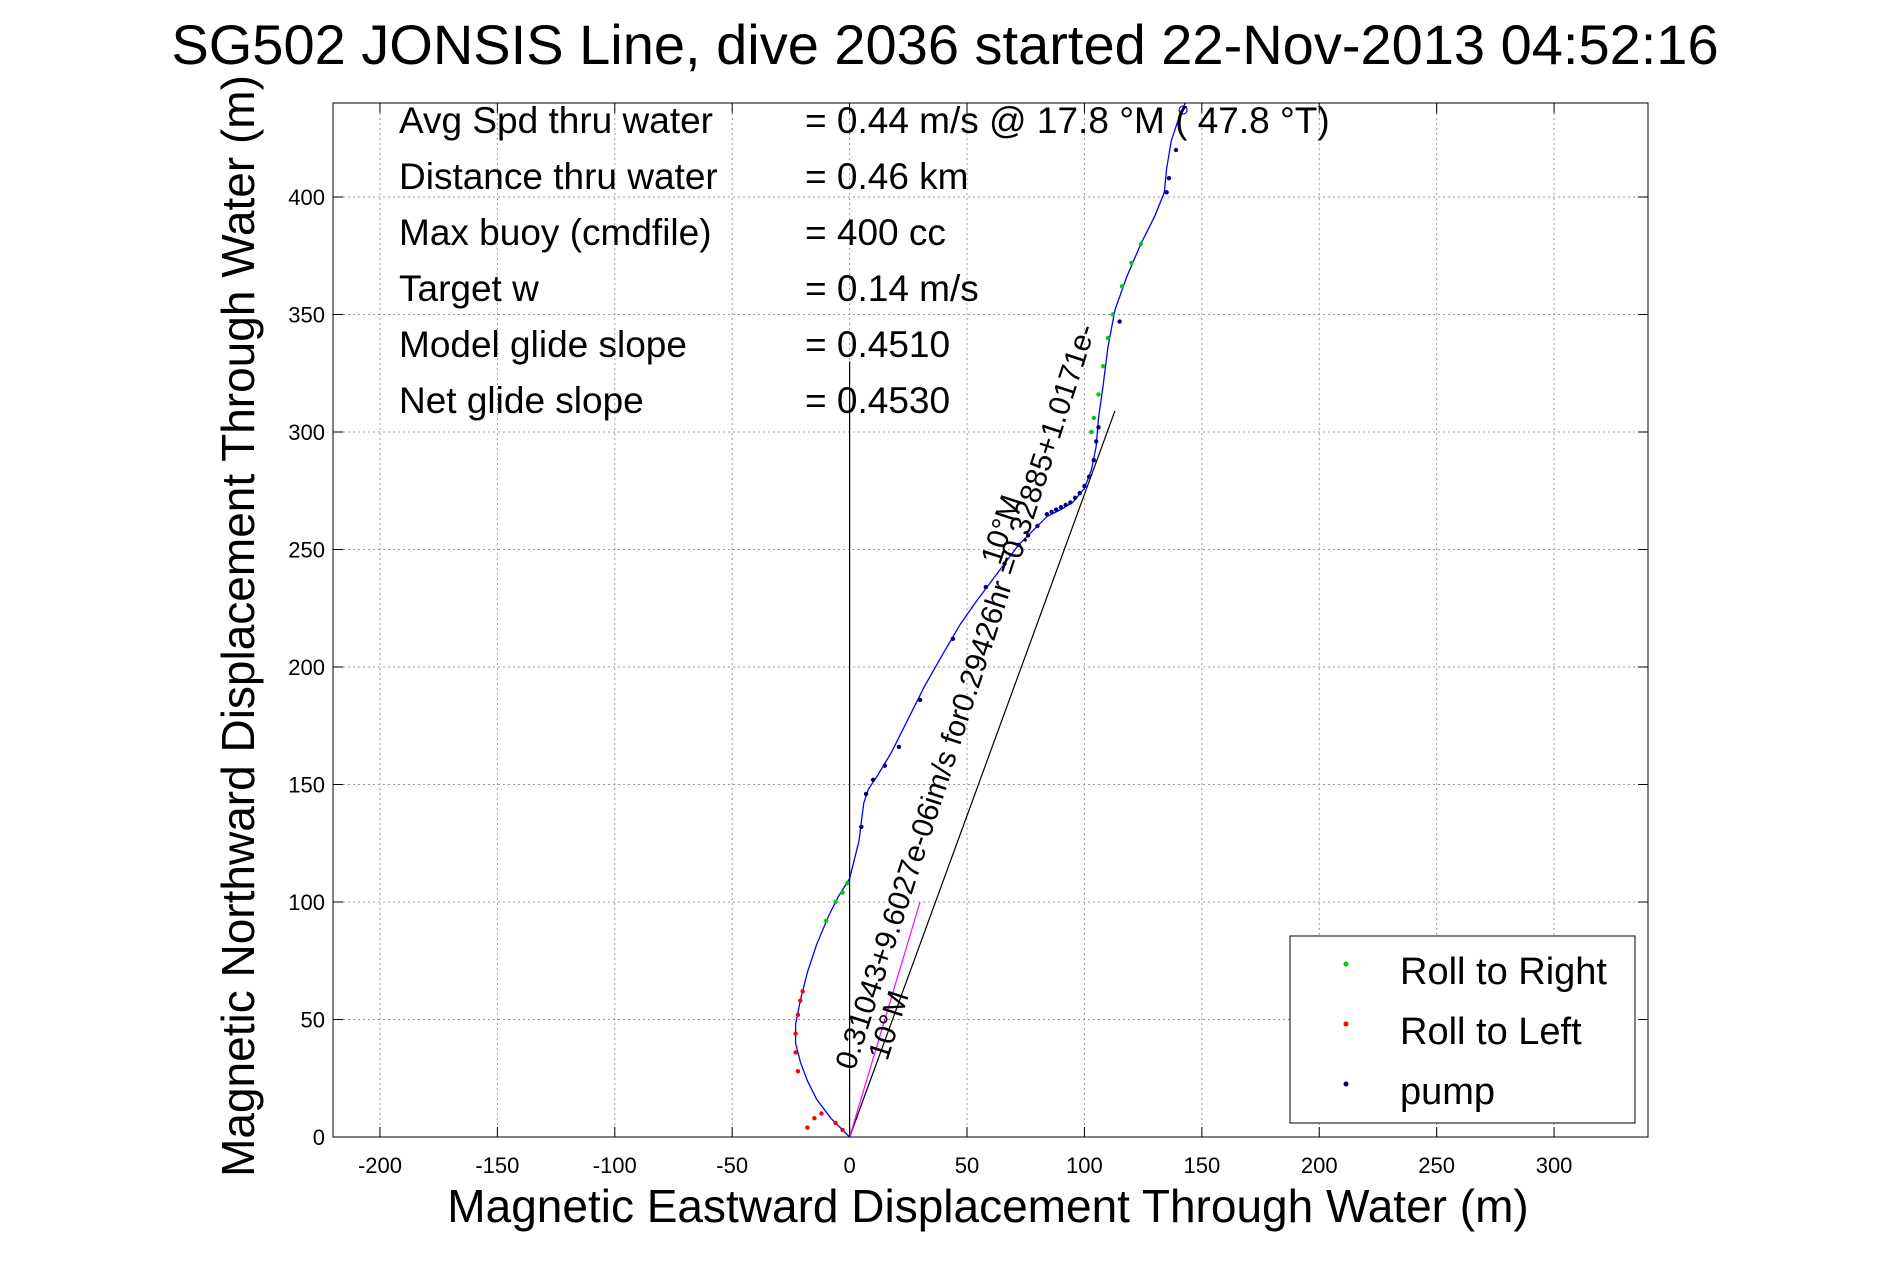 Image resolution: width=1891 pixels, height=1262 pixels. Describe the element at coordinates (1346, 964) in the screenshot. I see `legend-roll-to-right-marker` at that location.